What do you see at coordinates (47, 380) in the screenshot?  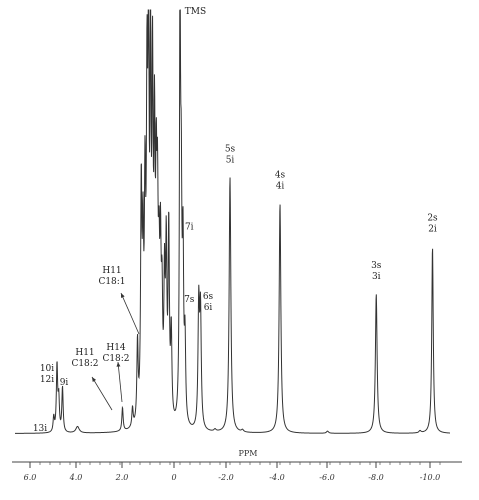 I see `peak-annotation-label: 12i` at bounding box center [47, 380].